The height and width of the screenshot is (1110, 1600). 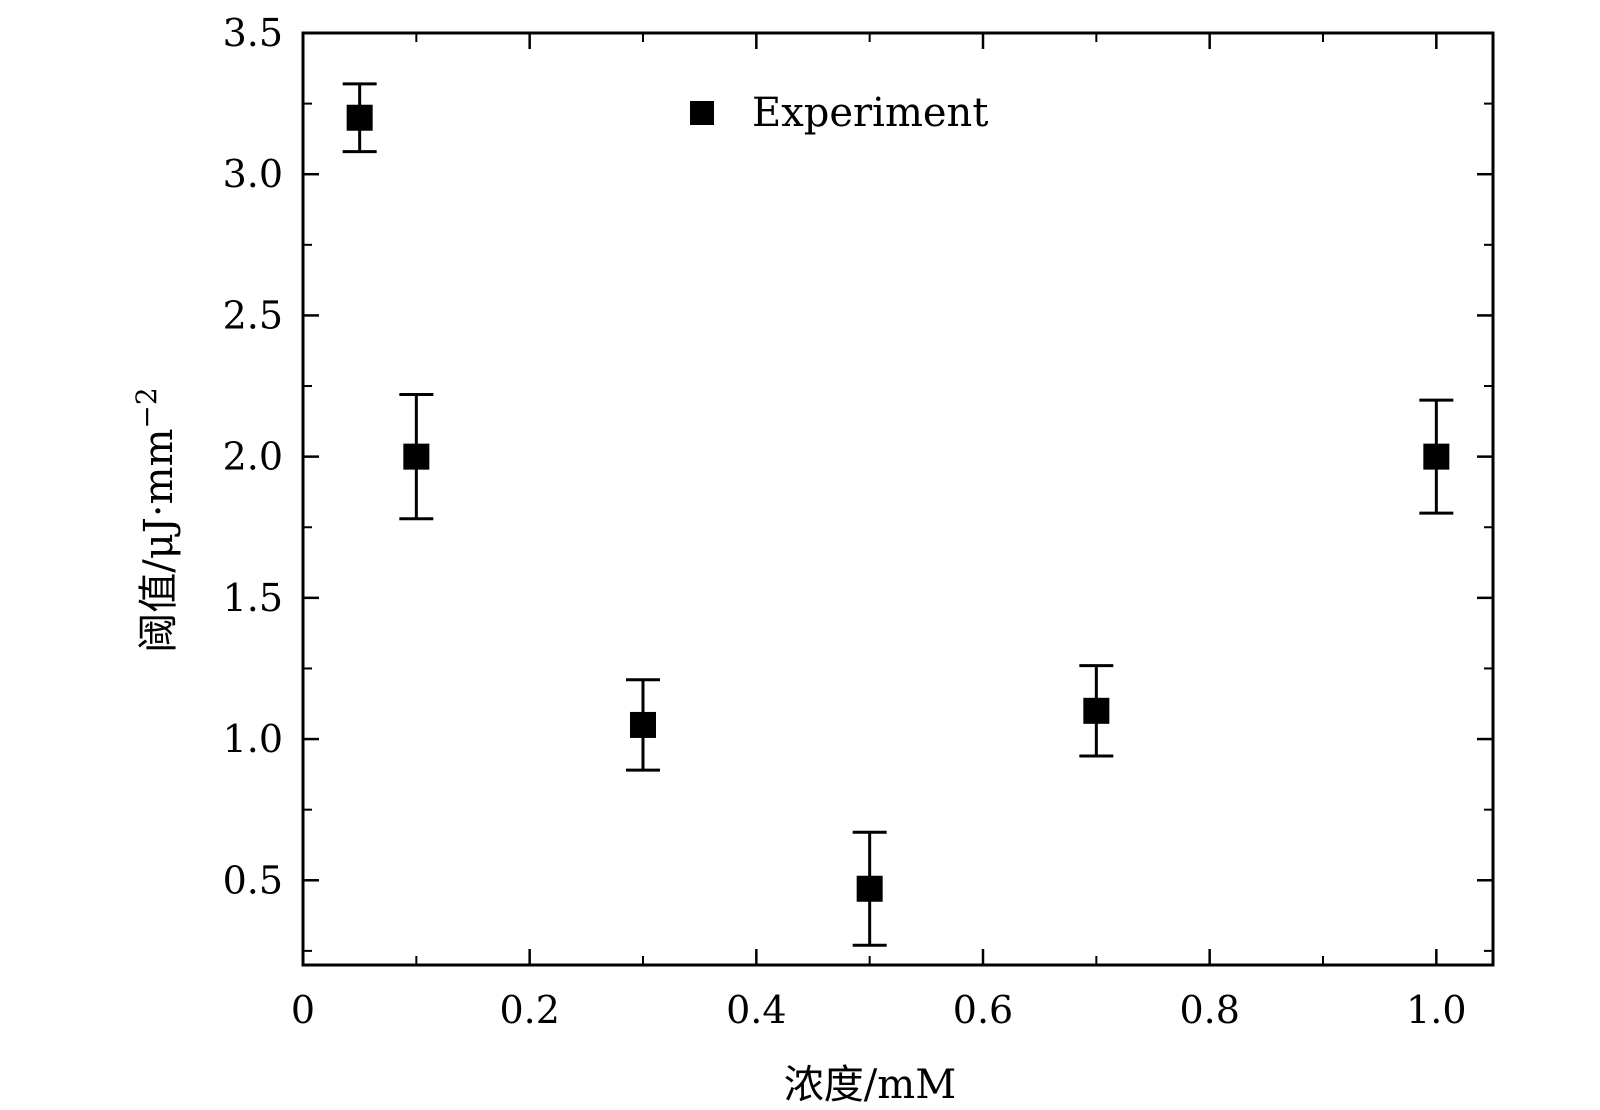 I want to click on x-tick-label: 0.8, so click(x=1209, y=1010).